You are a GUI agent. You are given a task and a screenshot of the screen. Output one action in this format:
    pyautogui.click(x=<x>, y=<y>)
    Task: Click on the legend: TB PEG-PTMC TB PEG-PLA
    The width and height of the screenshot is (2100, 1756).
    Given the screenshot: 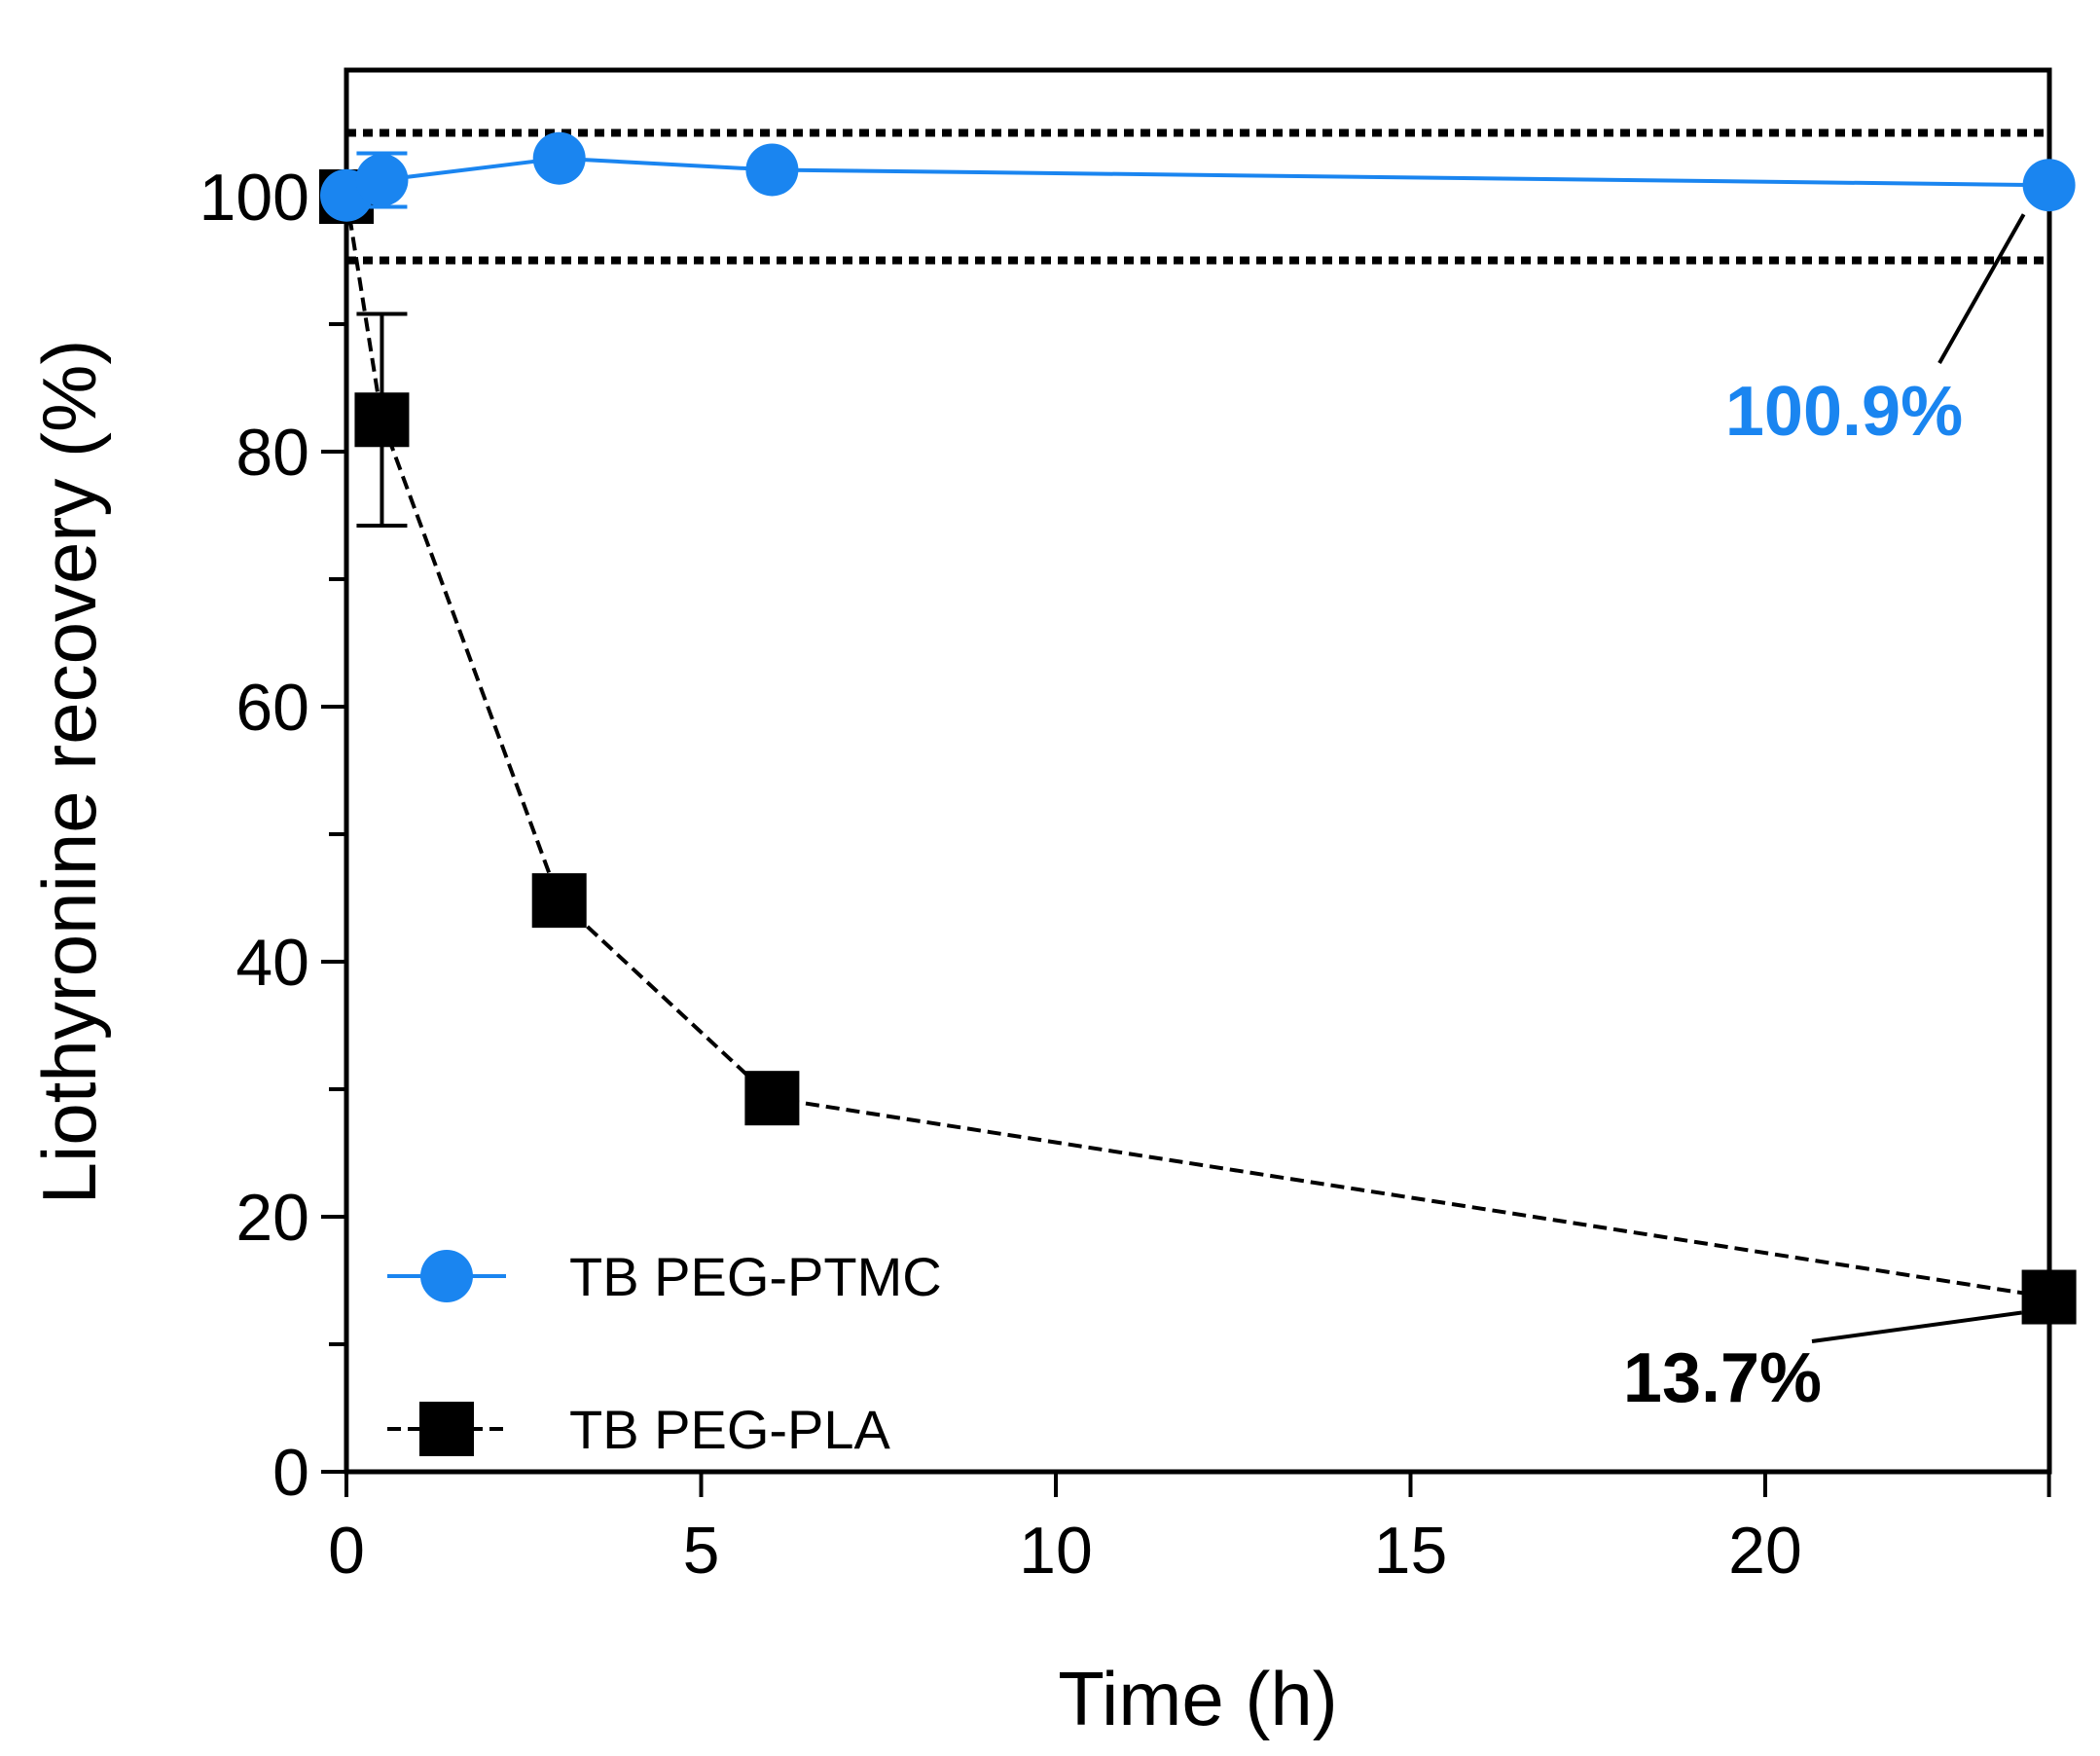 What is the action you would take?
    pyautogui.click(x=664, y=1353)
    